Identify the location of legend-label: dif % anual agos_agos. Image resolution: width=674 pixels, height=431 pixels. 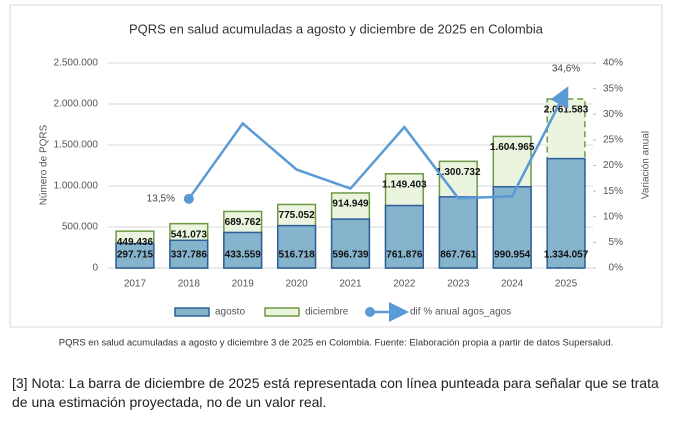
(460, 312).